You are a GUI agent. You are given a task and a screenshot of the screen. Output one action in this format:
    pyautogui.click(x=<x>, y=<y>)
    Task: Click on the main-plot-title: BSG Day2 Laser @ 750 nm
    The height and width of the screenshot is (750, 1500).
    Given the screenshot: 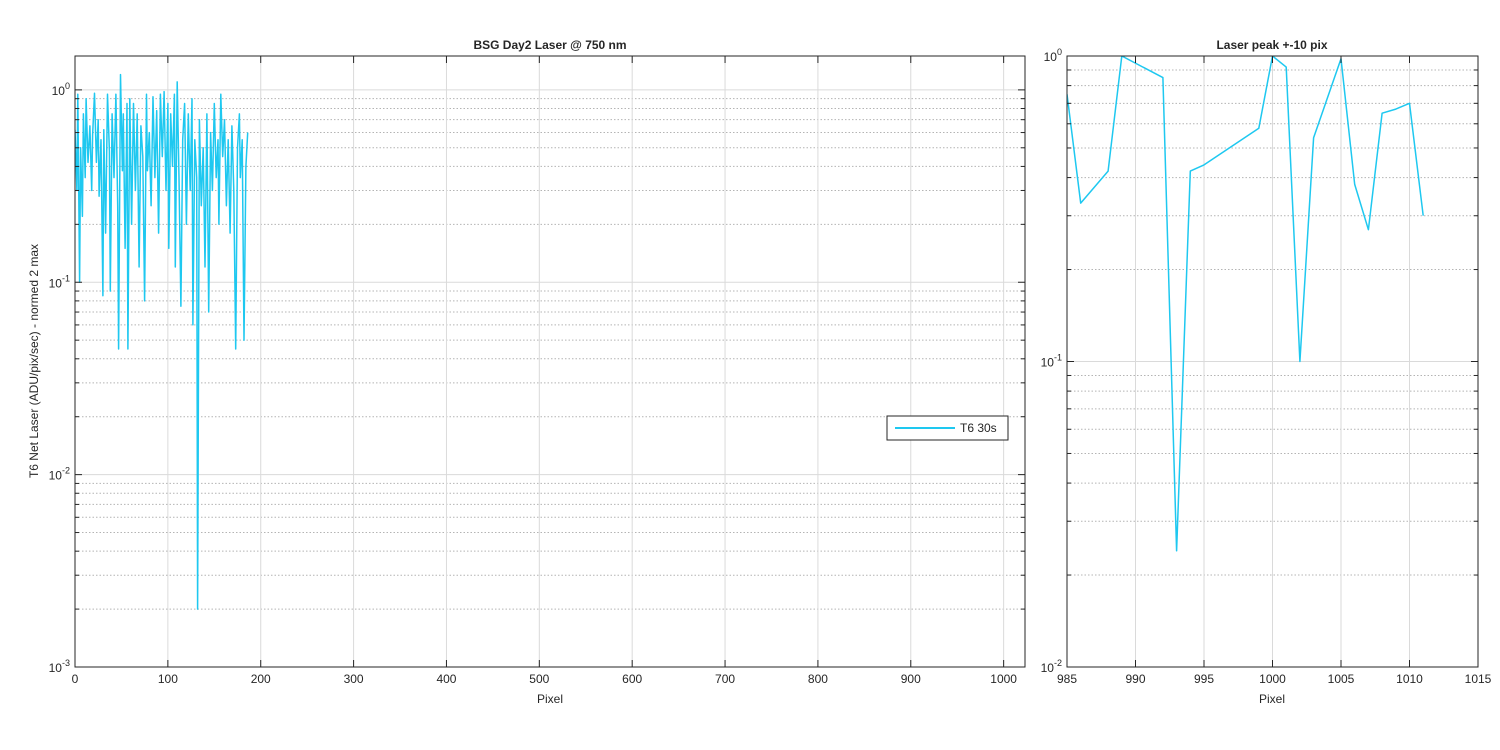 What is the action you would take?
    pyautogui.click(x=549, y=45)
    